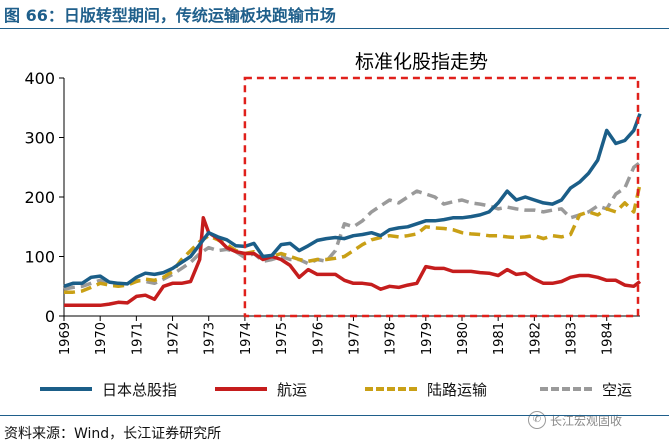  Describe the element at coordinates (463, 338) in the screenshot. I see `x-tick-label: 1980` at that location.